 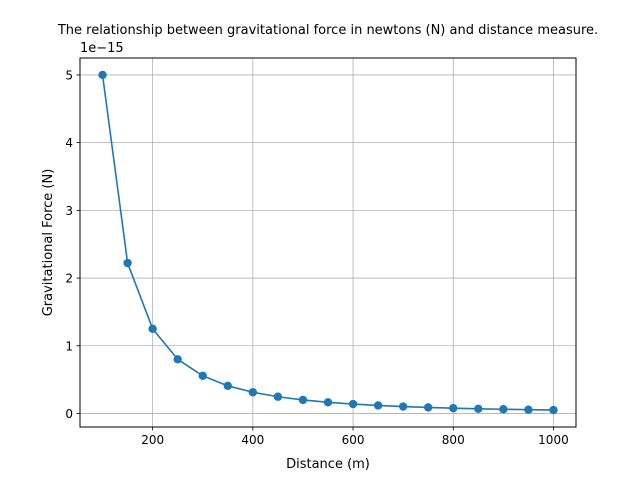 I want to click on y-tick-label: 1, so click(x=69, y=346).